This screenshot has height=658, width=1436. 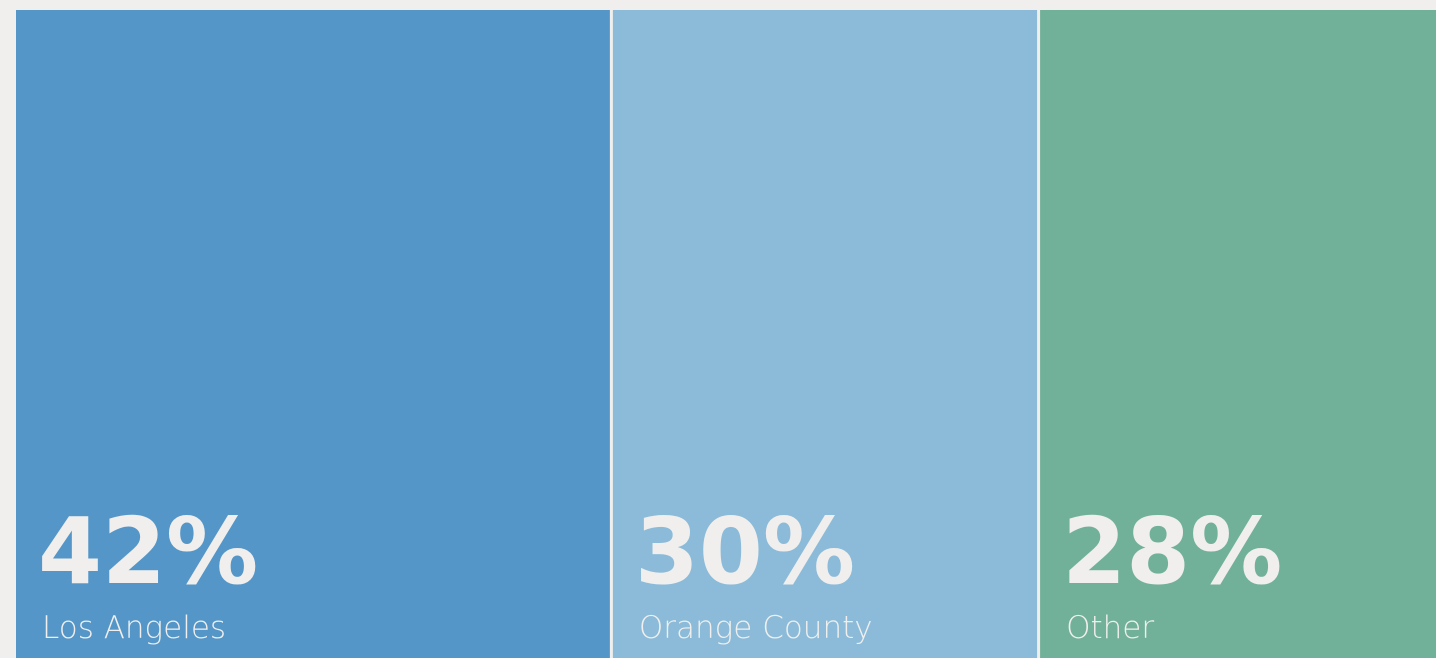 I want to click on value-label: 42%, so click(x=148, y=551).